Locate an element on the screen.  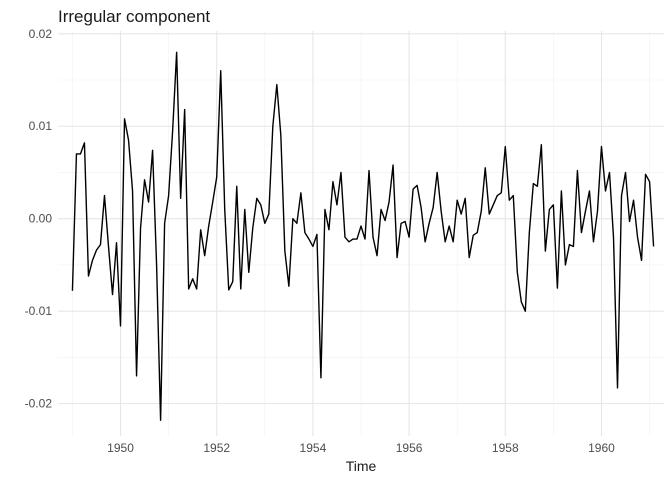
x-tick-label: 1956 is located at coordinates (409, 448).